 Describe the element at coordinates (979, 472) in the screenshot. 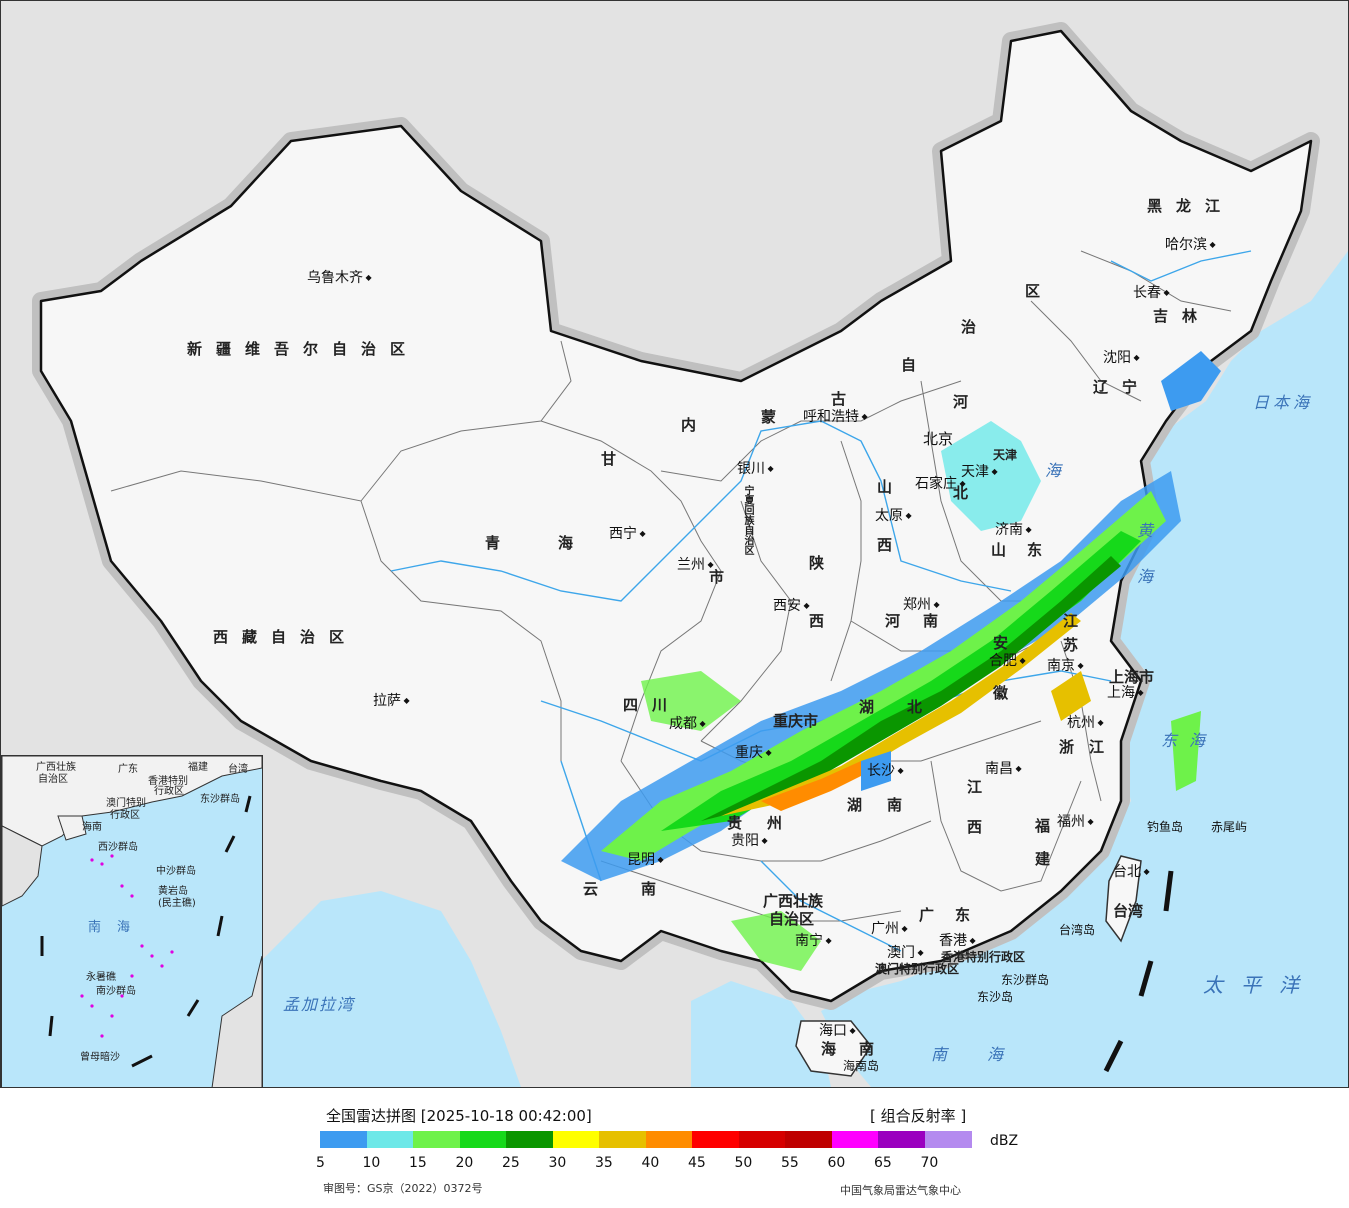

I see `city-tianjin: 天津` at that location.